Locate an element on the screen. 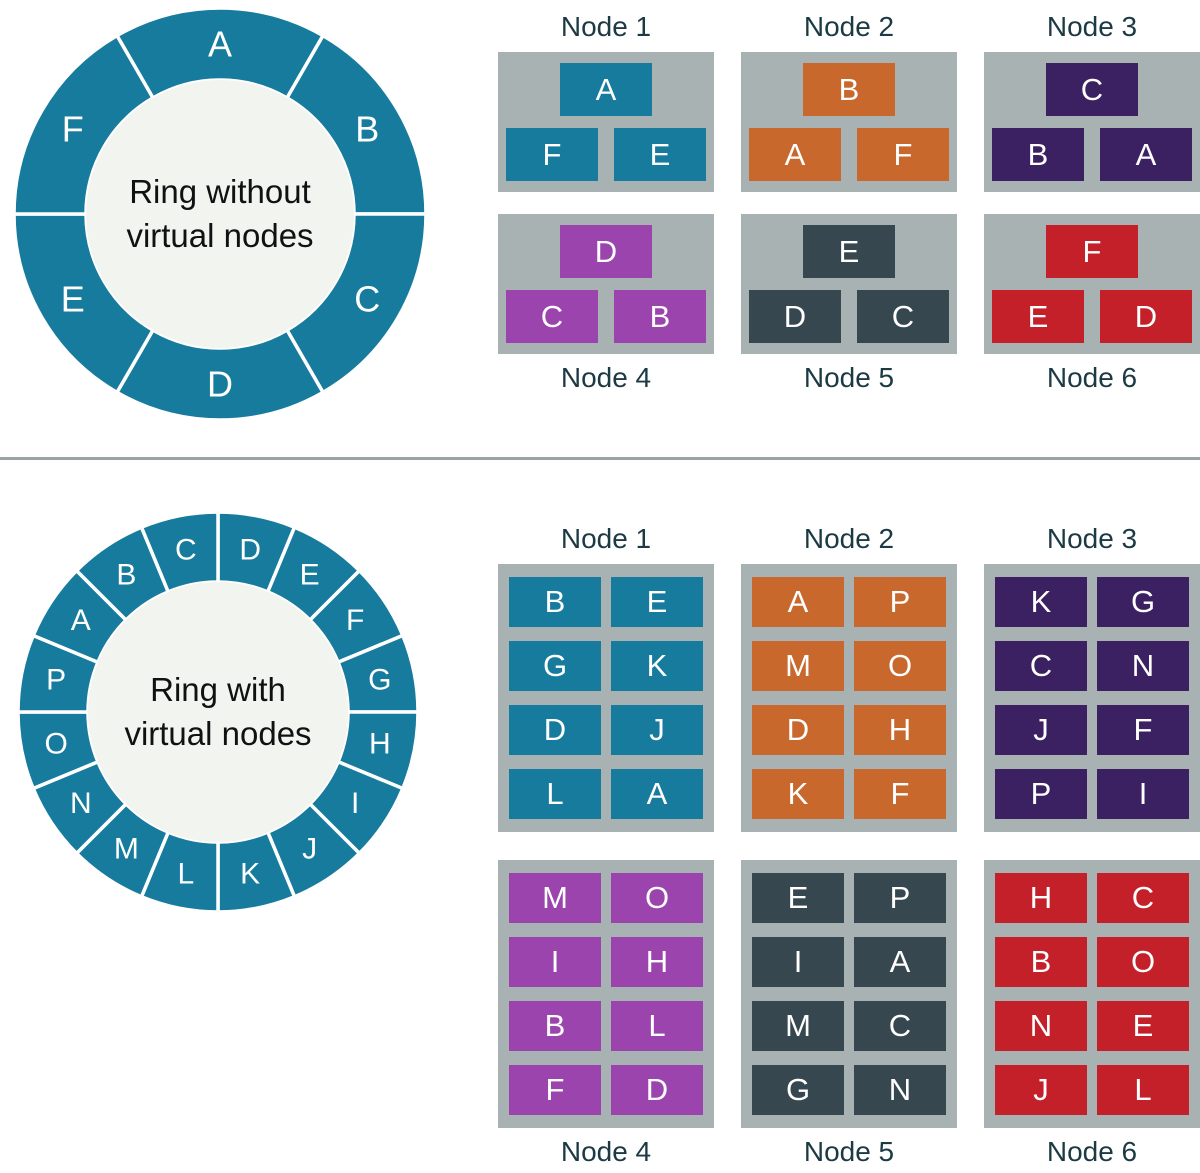 The image size is (1200, 1173). node-card-3: Node 3 C B A is located at coordinates (1092, 99).